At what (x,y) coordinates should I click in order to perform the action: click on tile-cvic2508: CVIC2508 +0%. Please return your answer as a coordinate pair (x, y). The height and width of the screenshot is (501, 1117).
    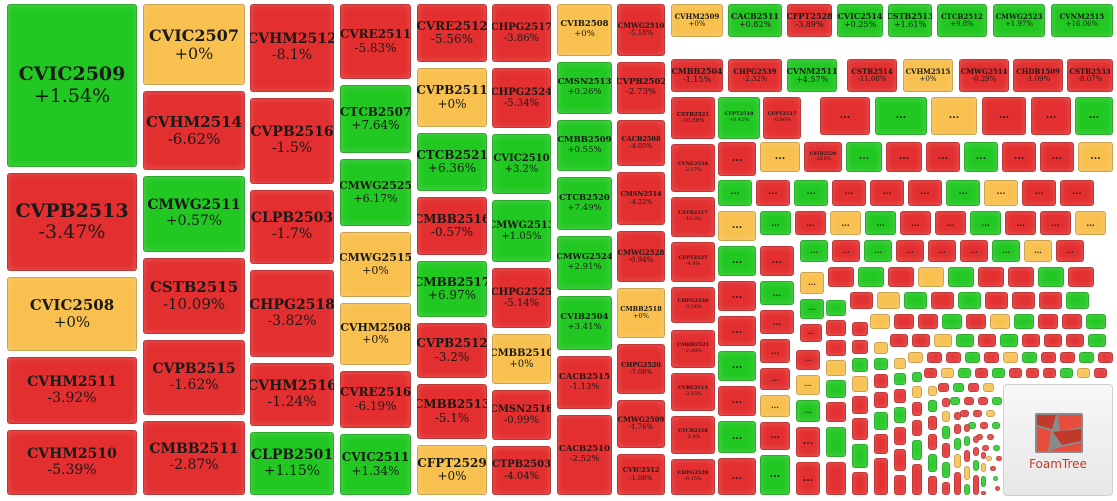
    Looking at the image, I should click on (72, 314).